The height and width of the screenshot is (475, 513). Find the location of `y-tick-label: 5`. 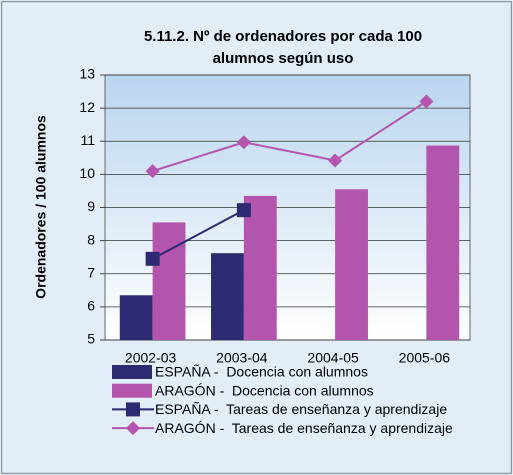

y-tick-label: 5 is located at coordinates (91, 339).